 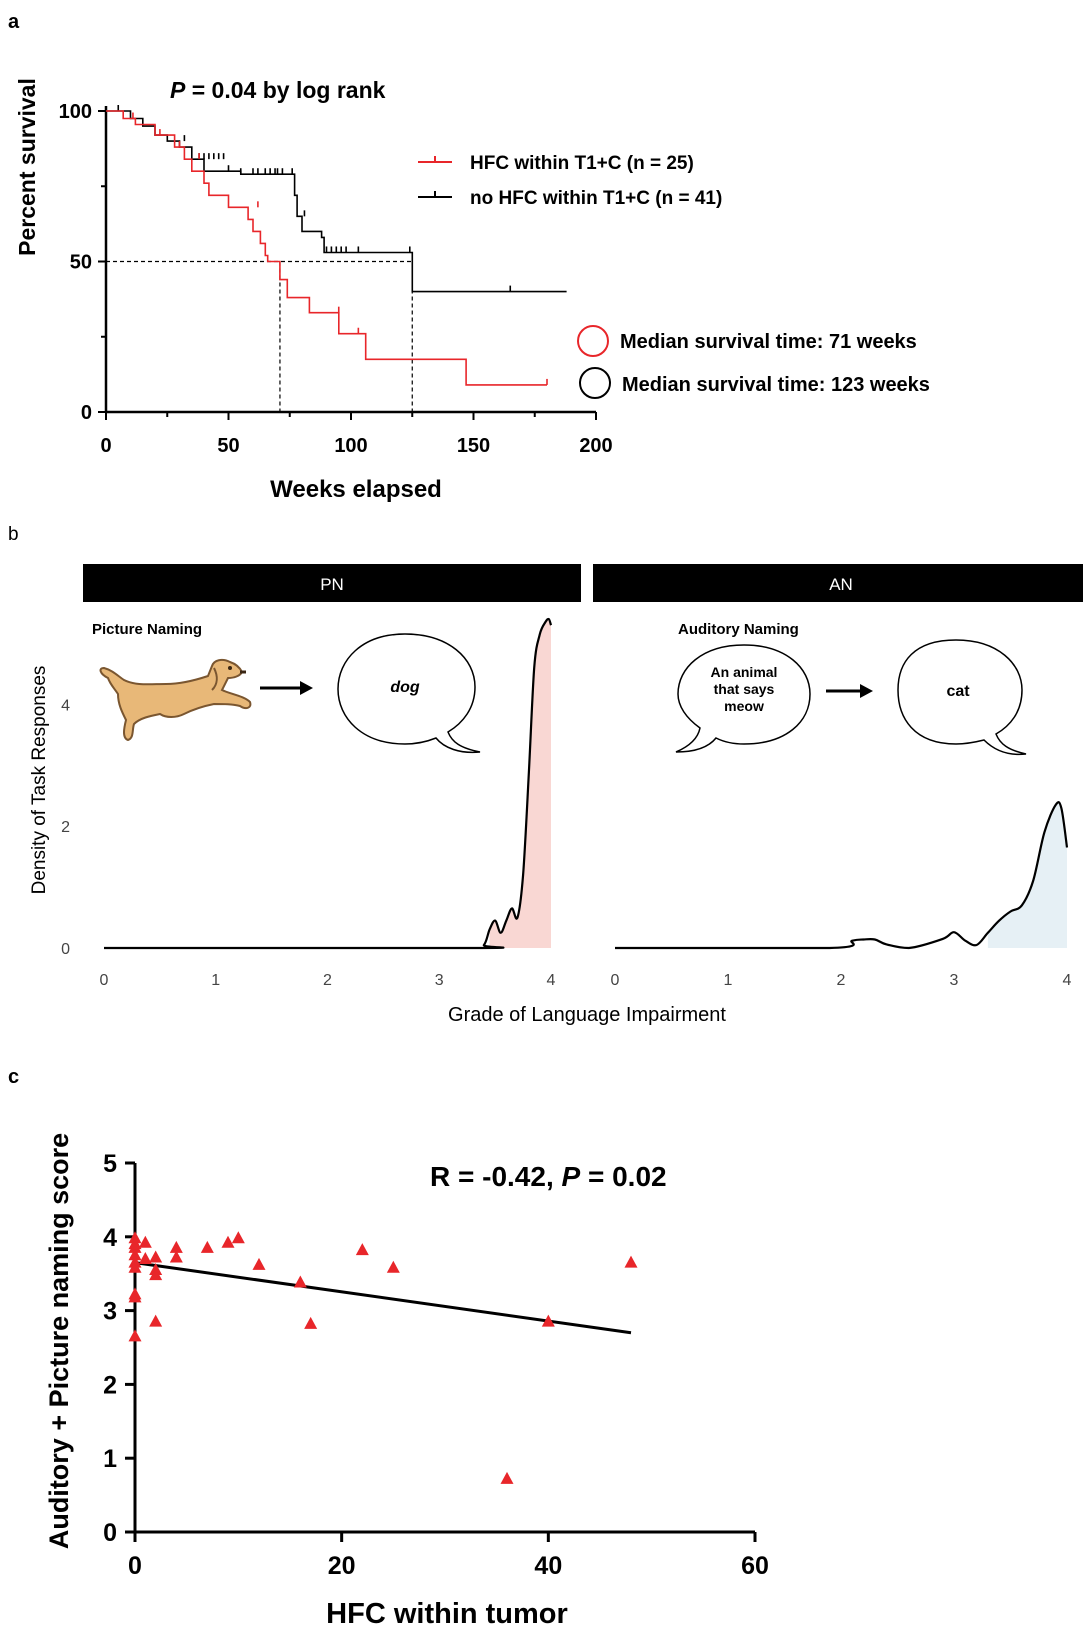 I want to click on y-tick-label: 50, so click(x=81, y=263).